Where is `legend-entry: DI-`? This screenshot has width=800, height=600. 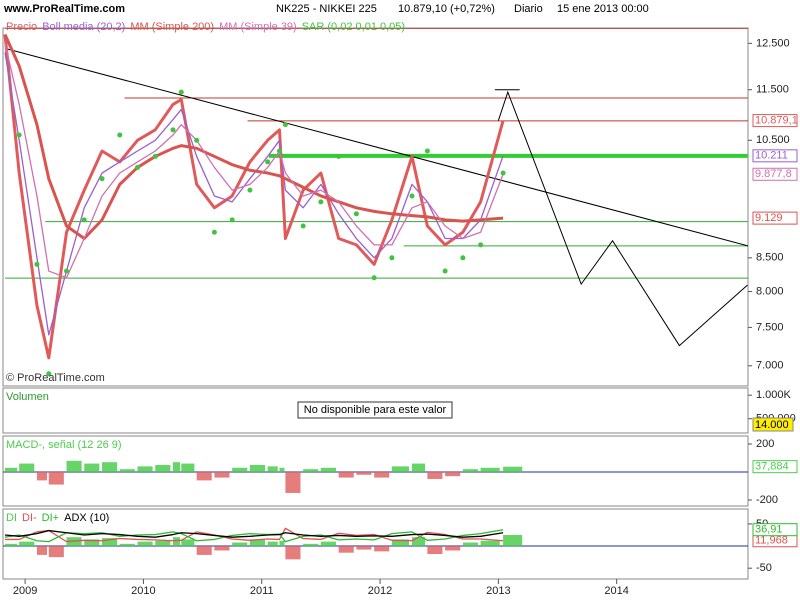 legend-entry: DI- is located at coordinates (29, 518).